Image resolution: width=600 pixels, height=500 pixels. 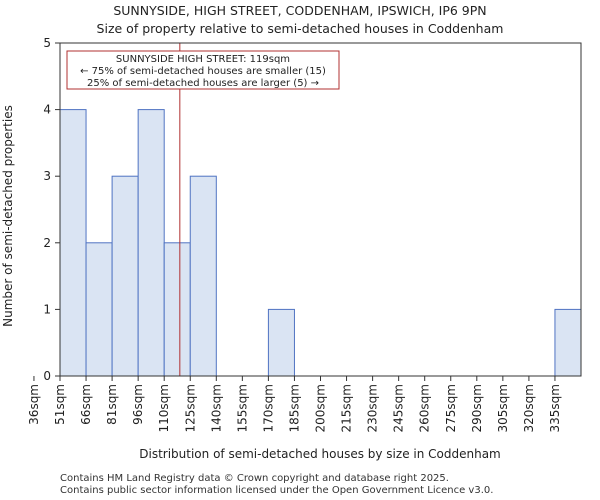 What do you see at coordinates (112, 404) in the screenshot?
I see `x-tick-label: 81sqm` at bounding box center [112, 404].